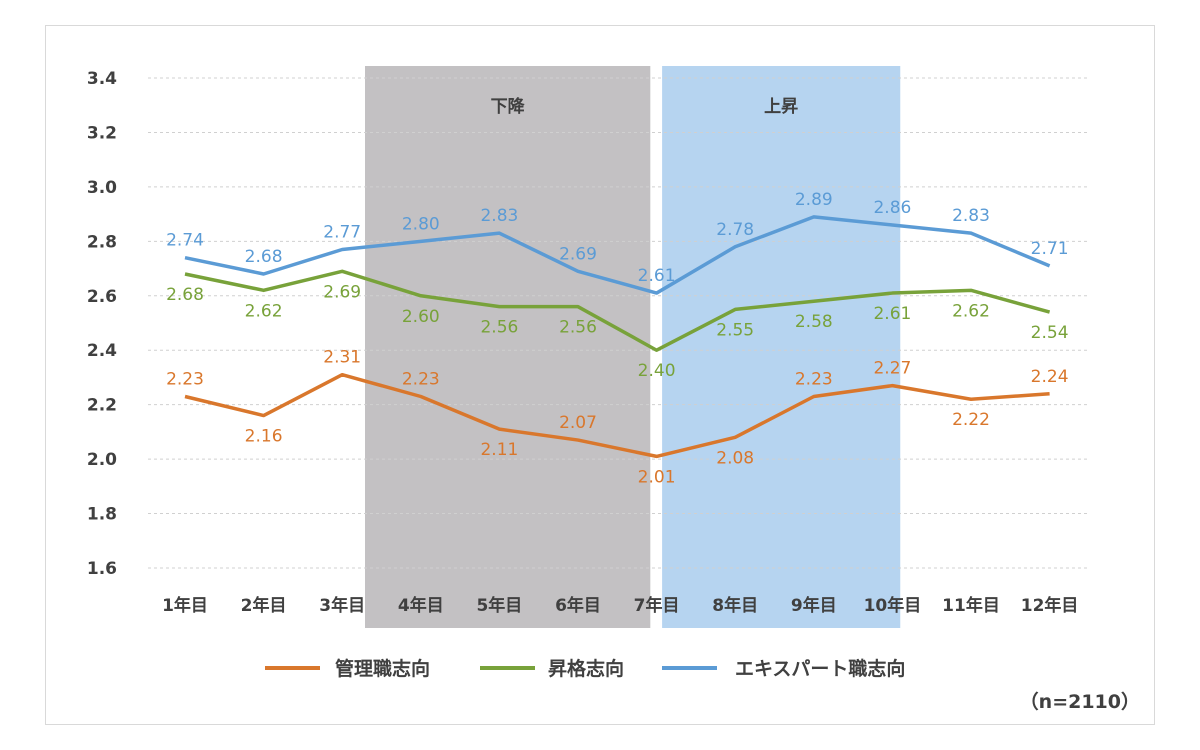  Describe the element at coordinates (1050, 377) in the screenshot. I see `data-label: 2.24` at that location.